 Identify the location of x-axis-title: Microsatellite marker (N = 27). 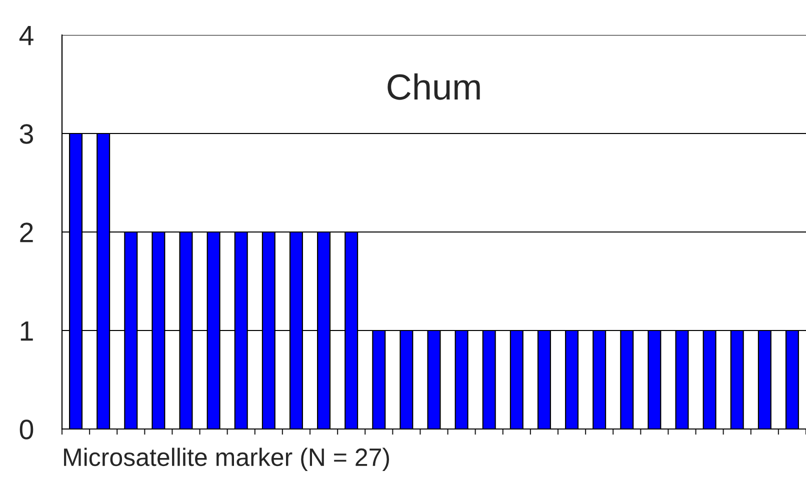
(226, 460).